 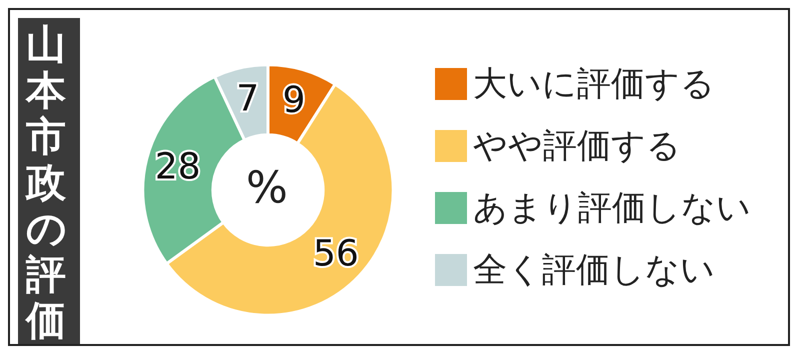 What do you see at coordinates (248, 99) in the screenshot?
I see `data-label: 7` at bounding box center [248, 99].